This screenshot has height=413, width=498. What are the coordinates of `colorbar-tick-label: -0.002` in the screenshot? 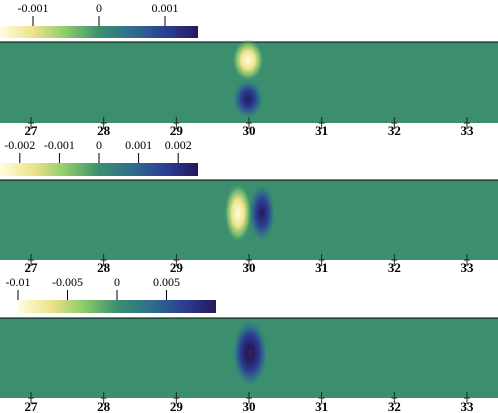 It's located at (19, 145).